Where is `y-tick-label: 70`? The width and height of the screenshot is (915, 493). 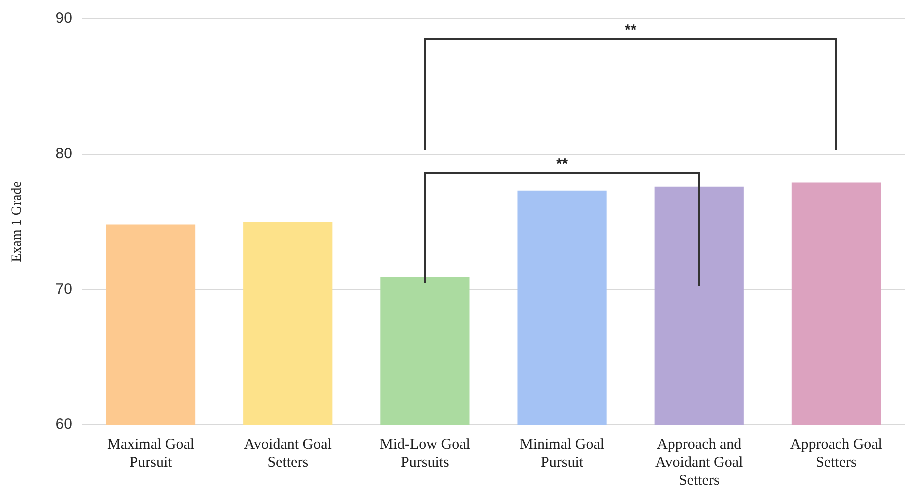
y-tick-label: 70 is located at coordinates (64, 289).